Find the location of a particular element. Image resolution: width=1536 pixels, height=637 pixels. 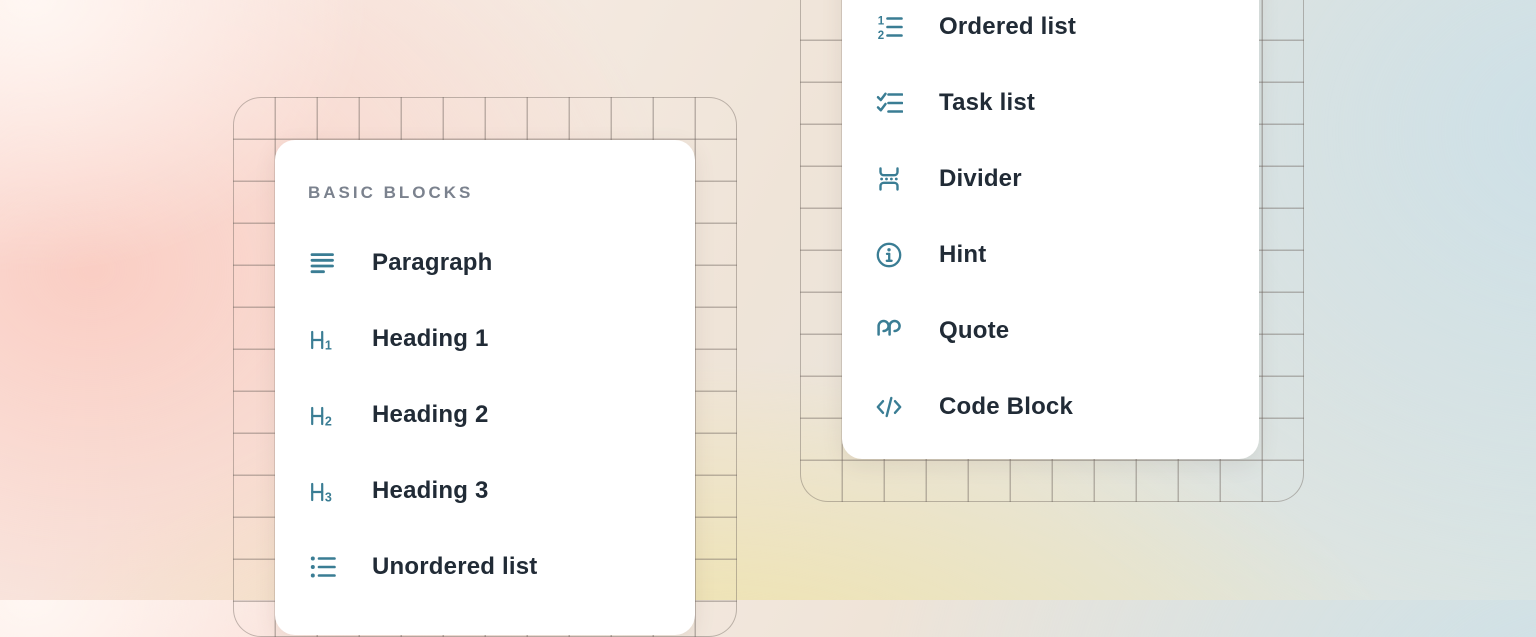

menu-item-label: Hint is located at coordinates (963, 254).